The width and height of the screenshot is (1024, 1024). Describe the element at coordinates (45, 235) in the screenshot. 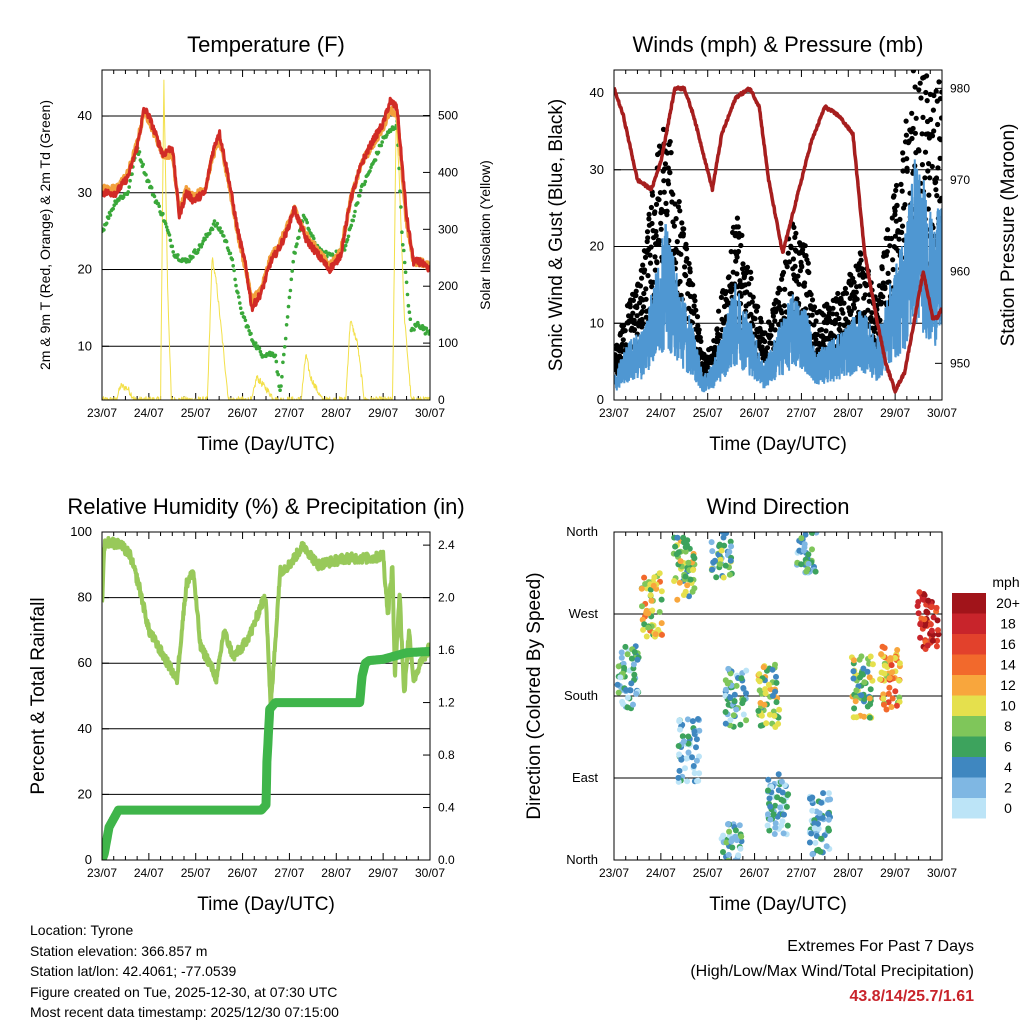

I see `y-axis-label: 2m & 9m T (Red, Orange) & 2m Td (Green)` at that location.